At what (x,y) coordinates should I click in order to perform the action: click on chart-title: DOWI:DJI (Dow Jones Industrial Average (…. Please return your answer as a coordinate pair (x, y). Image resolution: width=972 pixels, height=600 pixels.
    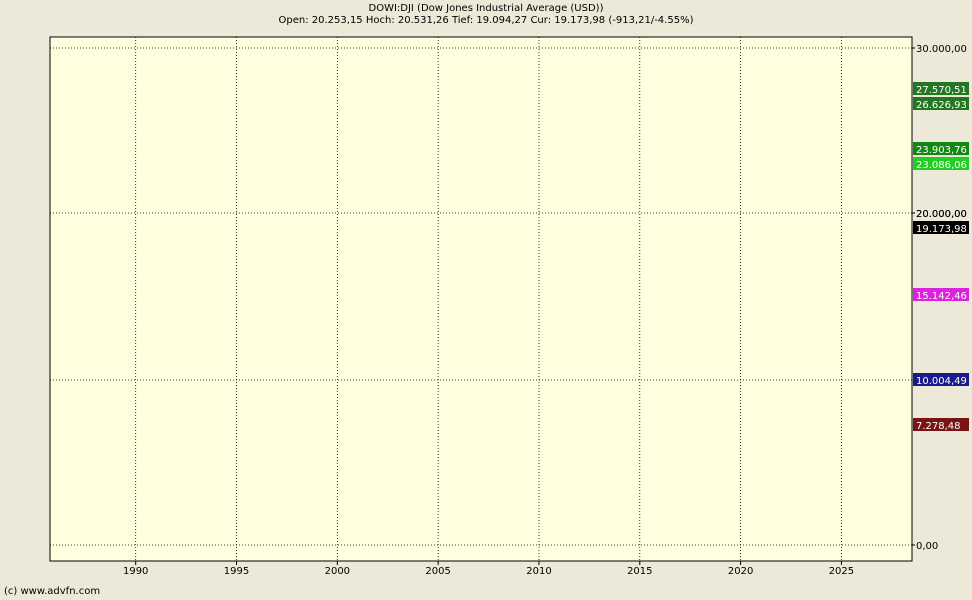
    Looking at the image, I should click on (486, 8).